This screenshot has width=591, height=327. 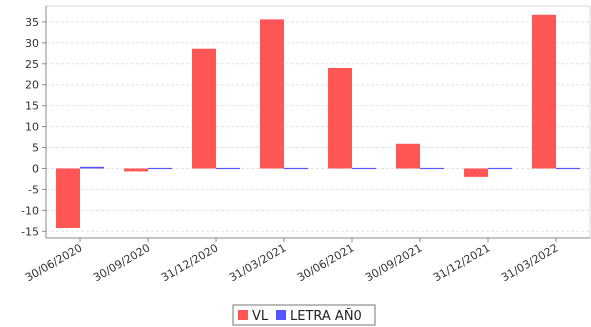 What do you see at coordinates (32, 43) in the screenshot?
I see `y-tick-label: 30` at bounding box center [32, 43].